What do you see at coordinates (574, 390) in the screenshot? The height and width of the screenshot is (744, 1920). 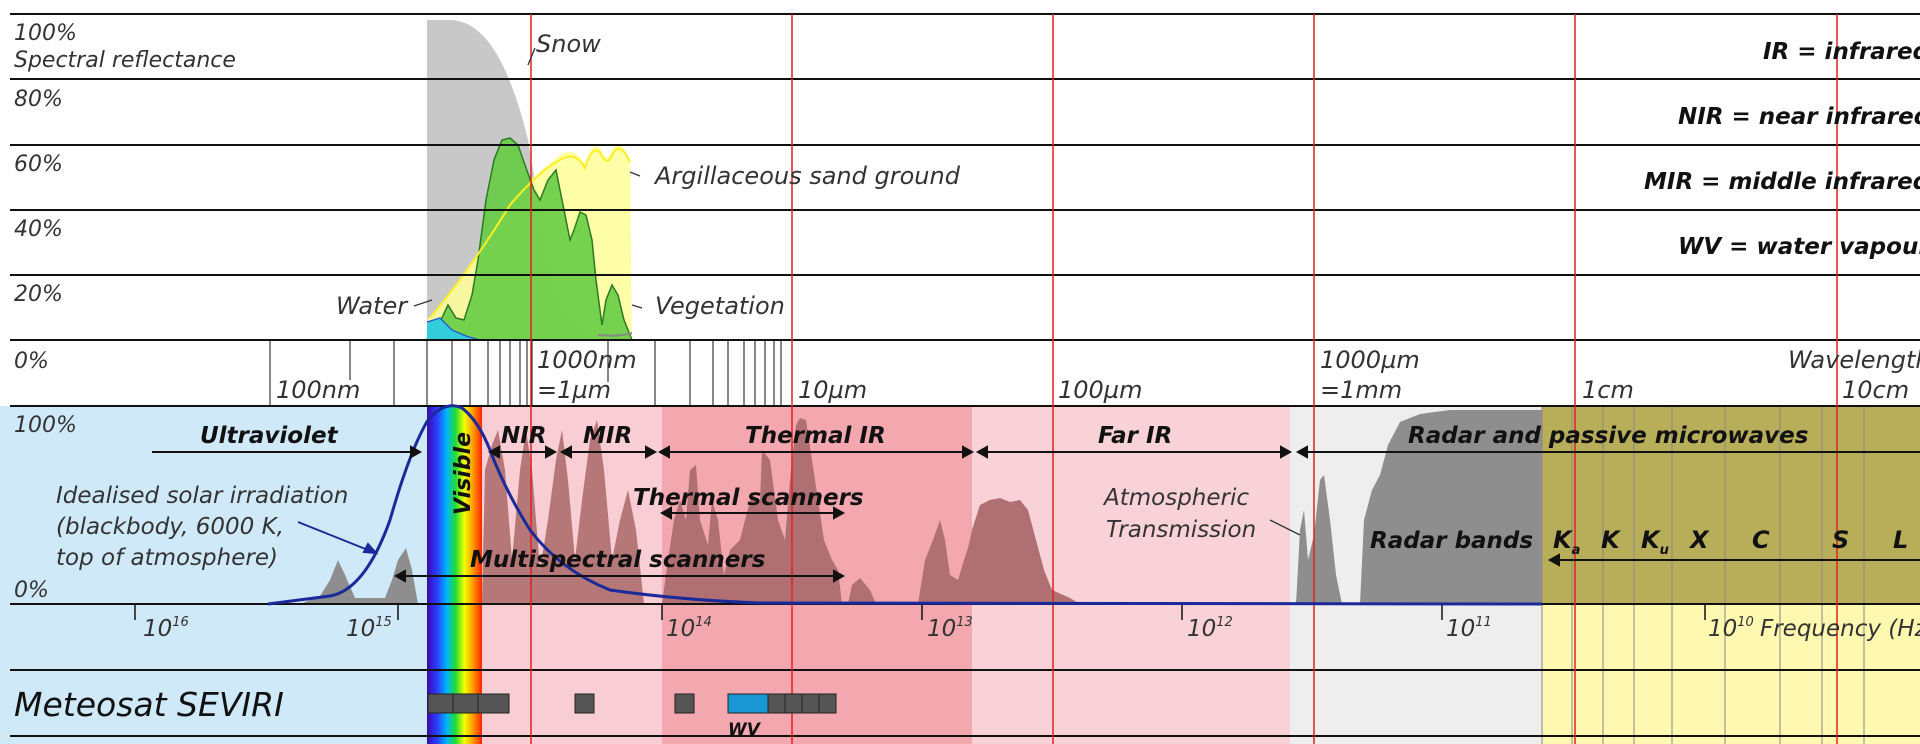 I see `wavelength-1um: =1µm` at bounding box center [574, 390].